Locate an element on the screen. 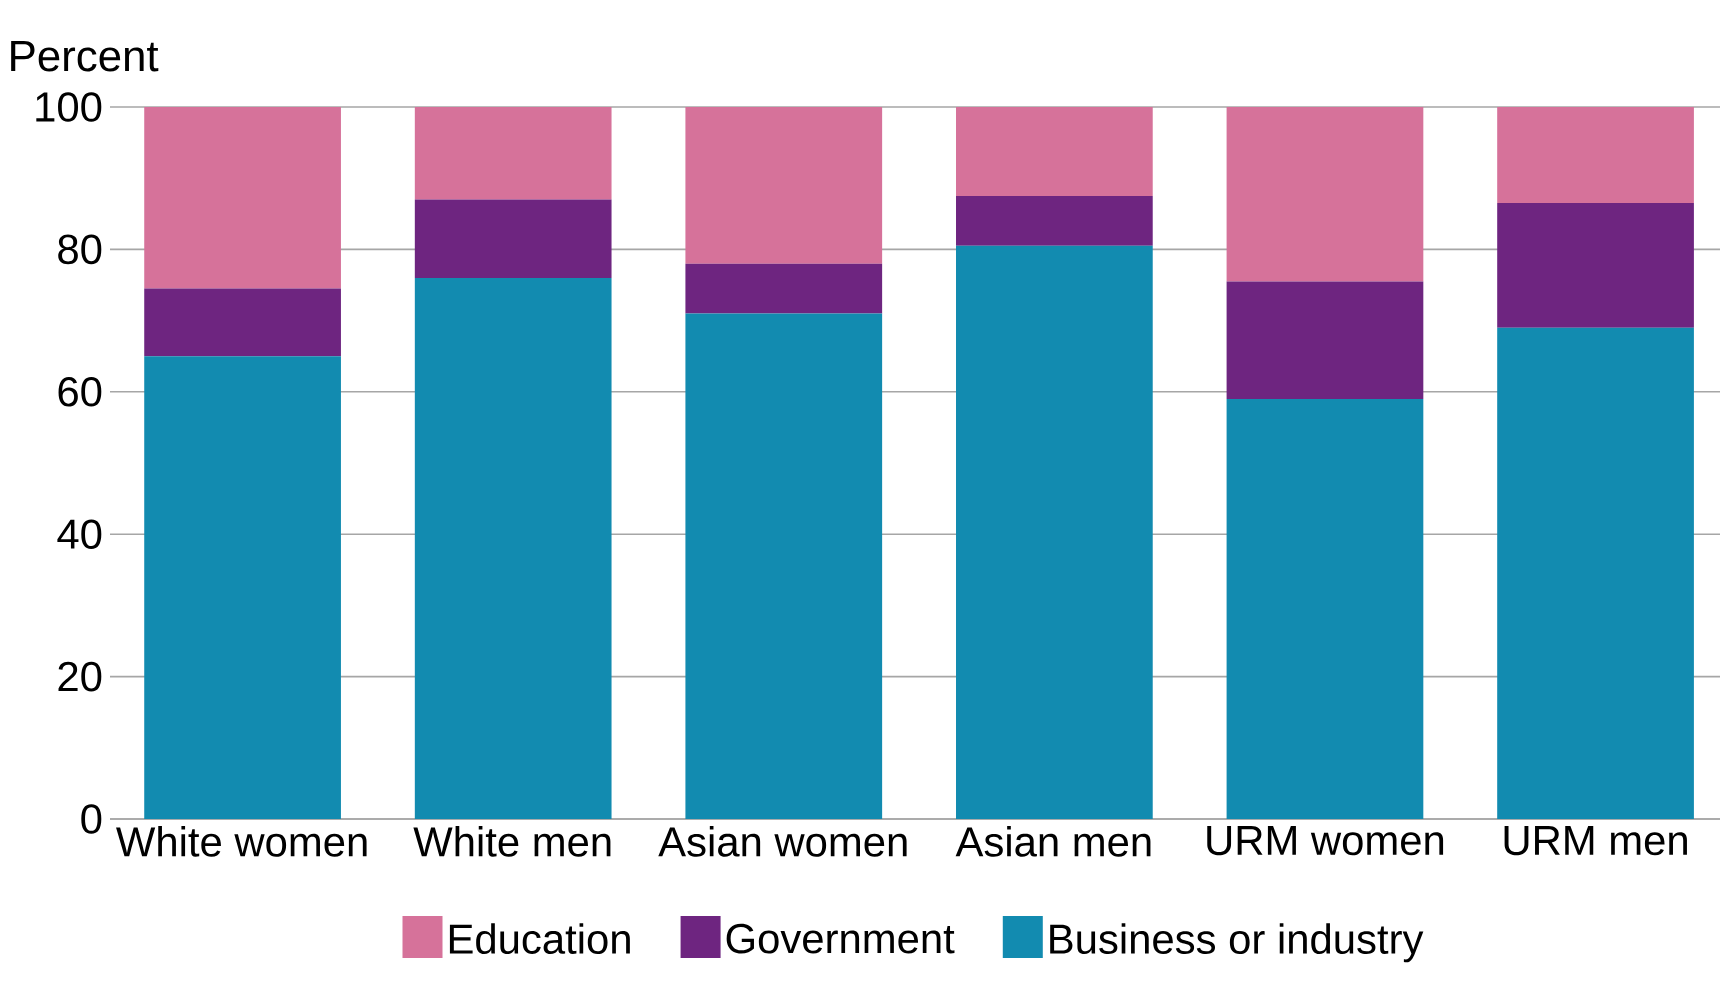 This screenshot has height=985, width=1720. y-tick-label: 20 is located at coordinates (80, 676).